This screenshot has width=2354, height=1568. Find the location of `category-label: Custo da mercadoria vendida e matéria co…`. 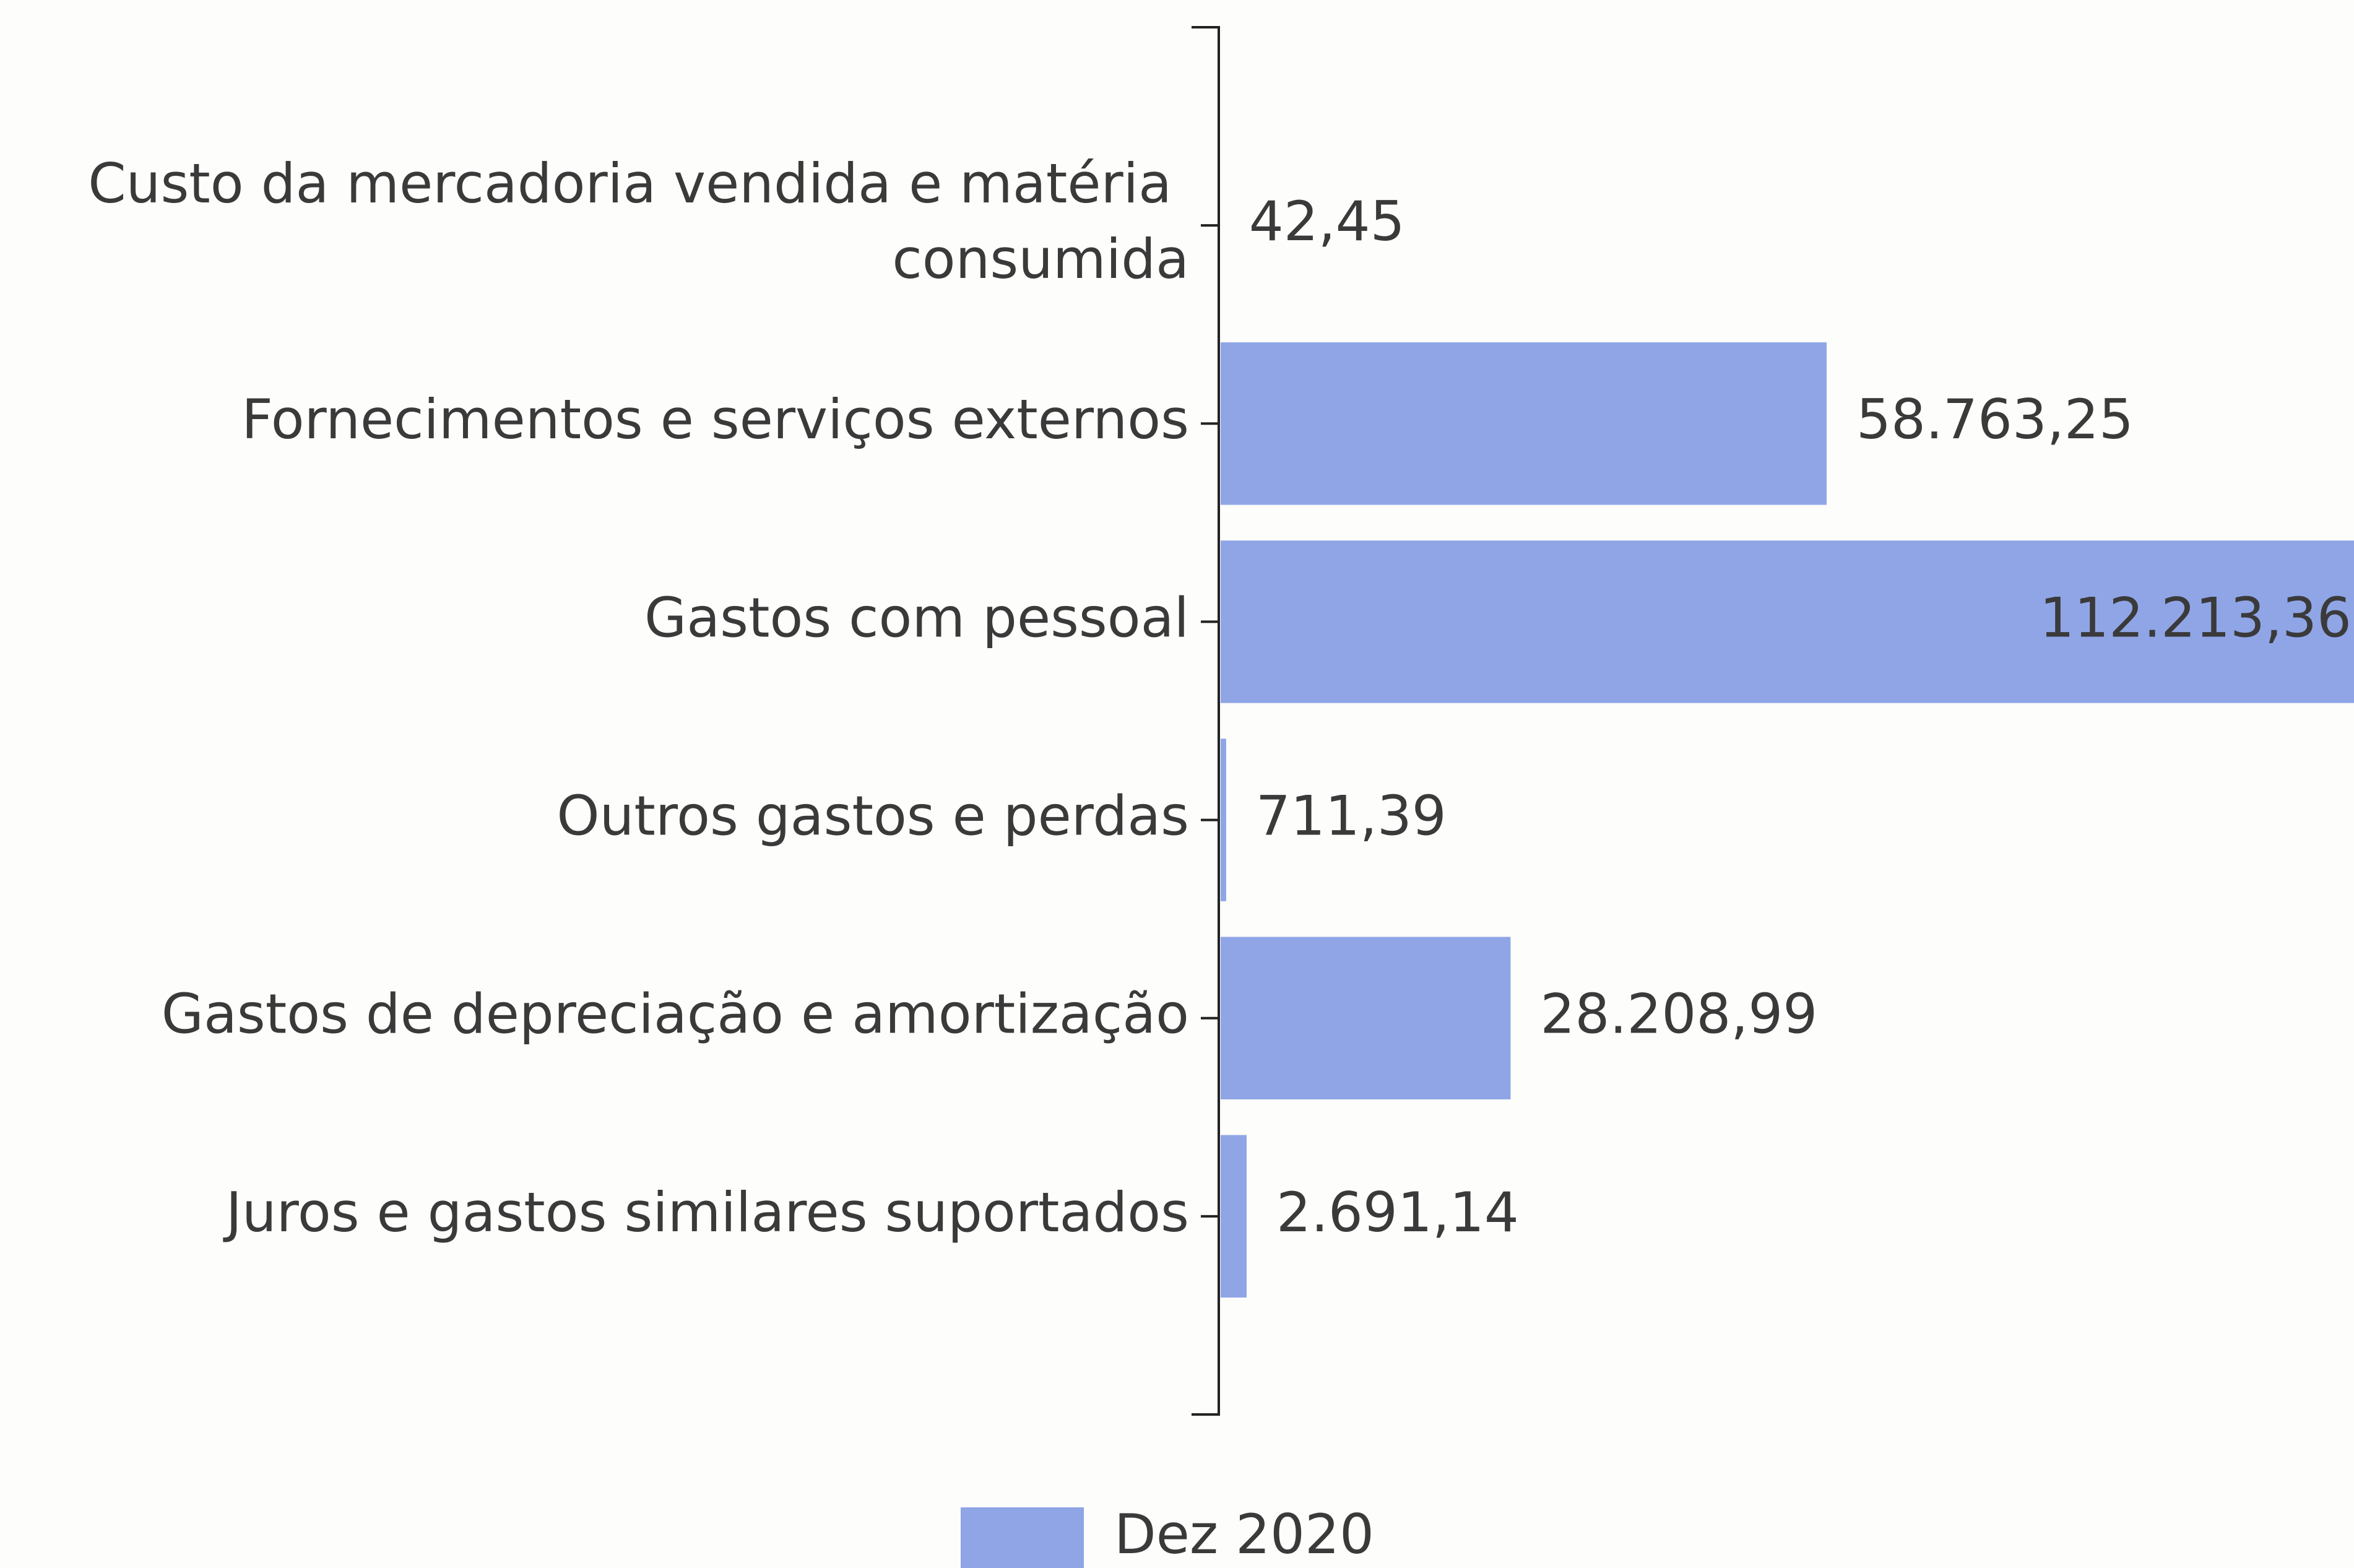

category-label: Custo da mercadoria vendida e matéria co… is located at coordinates (638, 221).